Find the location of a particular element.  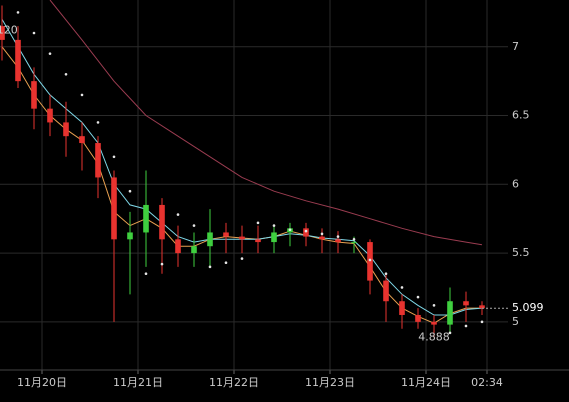

x-tick-label: 02:34 is located at coordinates (487, 382).